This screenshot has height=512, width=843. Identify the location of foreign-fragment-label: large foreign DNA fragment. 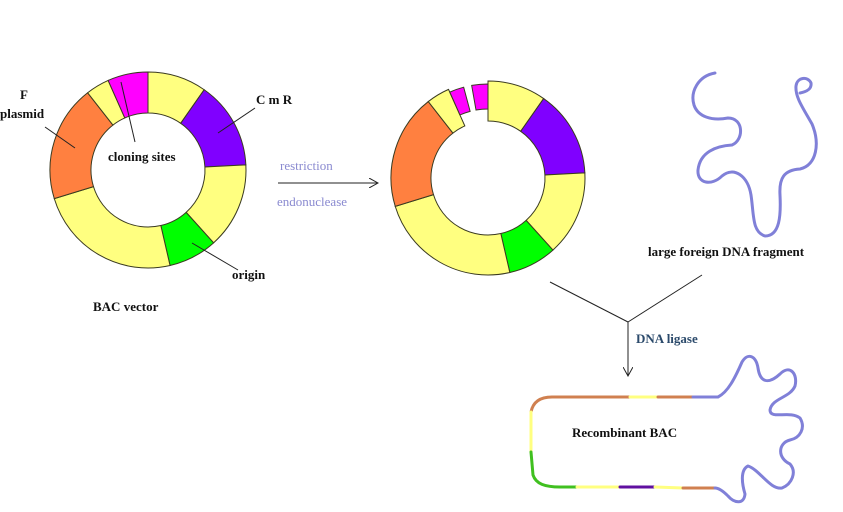
(726, 251).